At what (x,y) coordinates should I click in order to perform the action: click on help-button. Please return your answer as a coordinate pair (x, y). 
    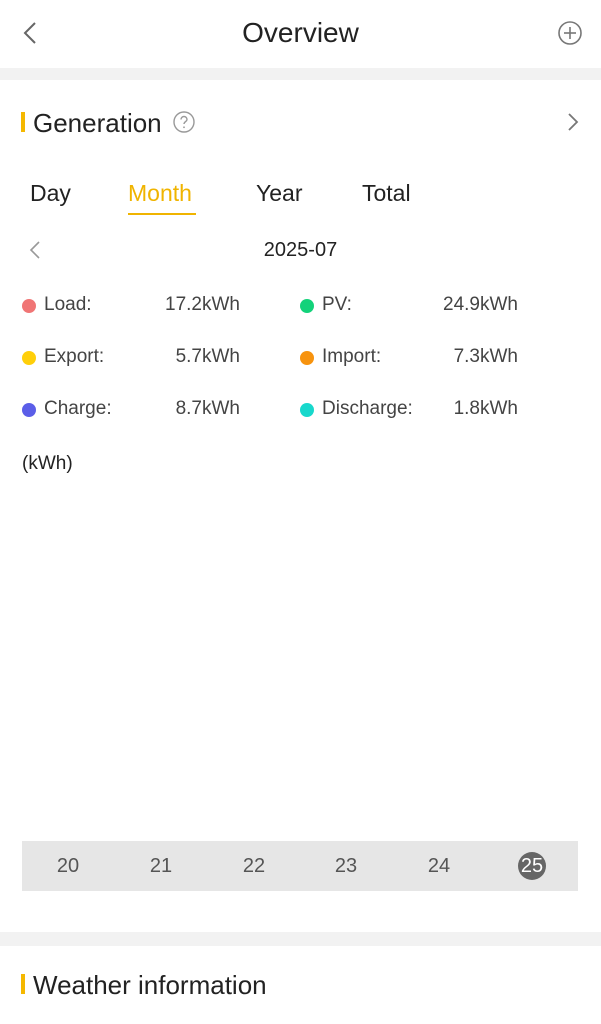
    Looking at the image, I should click on (184, 122).